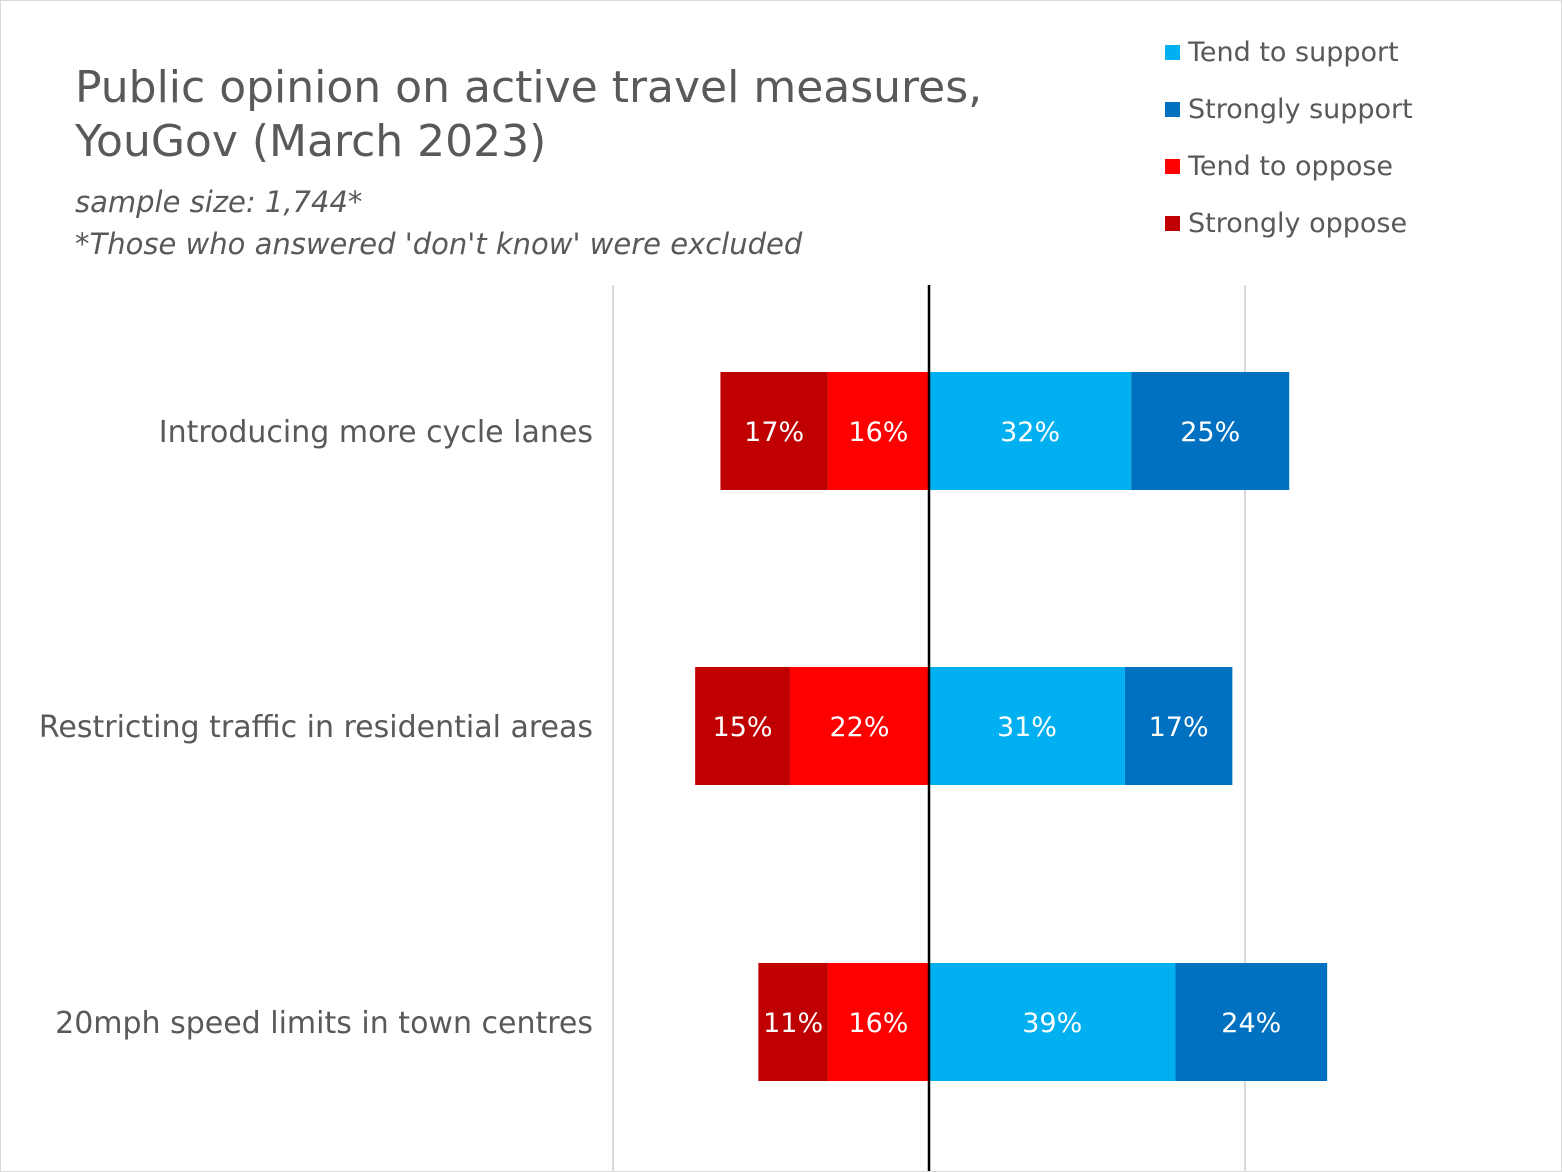 This screenshot has width=1562, height=1172. I want to click on data-label-tend-to-support: 31%, so click(1027, 727).